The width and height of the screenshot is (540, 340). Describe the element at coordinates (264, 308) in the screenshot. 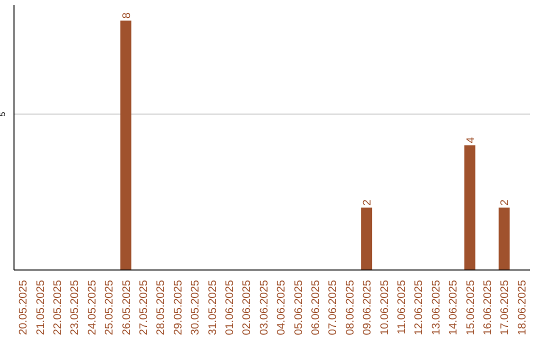

I see `x-tick-label: 03.06.2025` at that location.